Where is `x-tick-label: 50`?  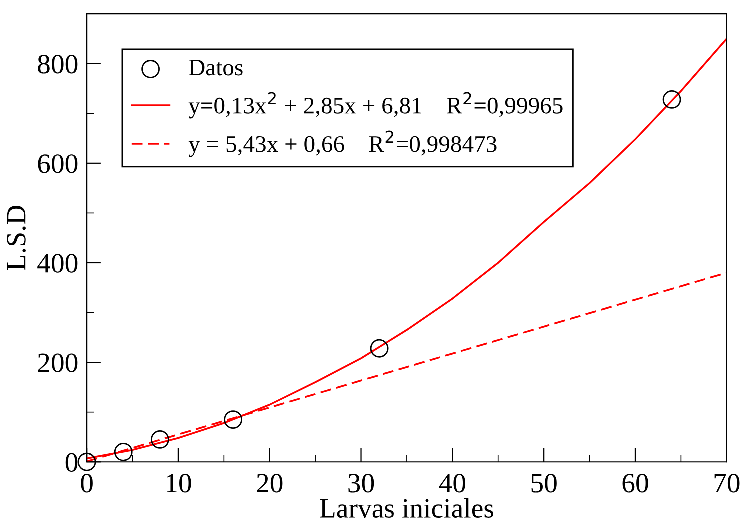 x-tick-label: 50 is located at coordinates (544, 483).